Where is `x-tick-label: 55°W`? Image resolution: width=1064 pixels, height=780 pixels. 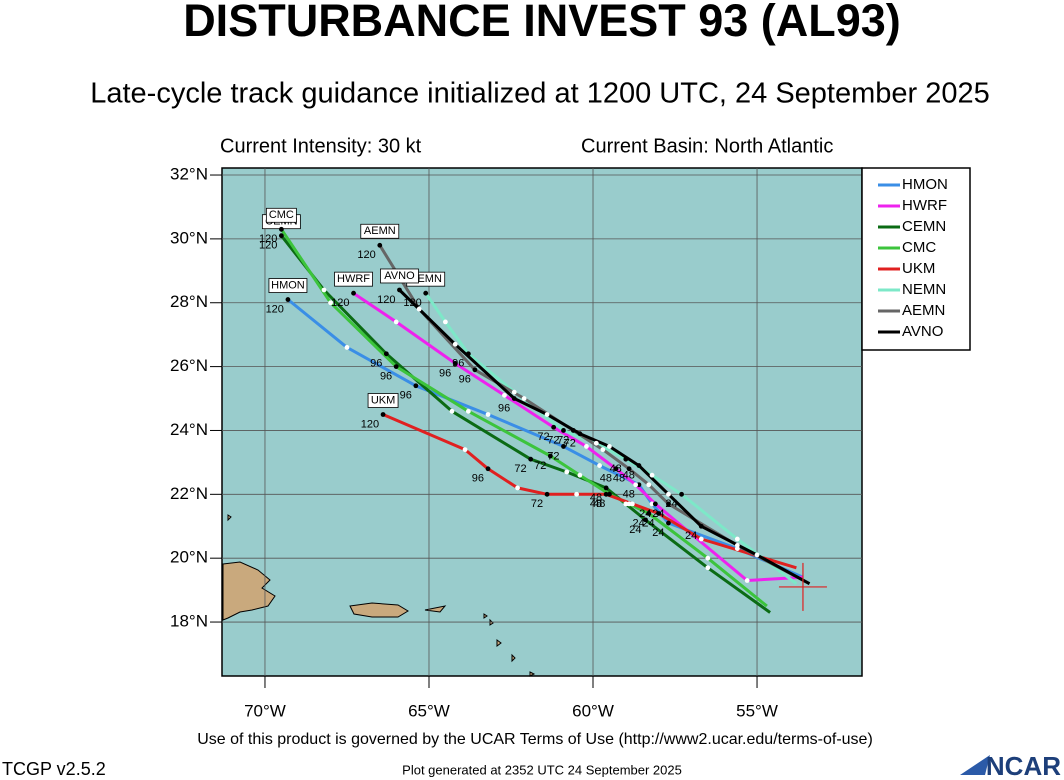
x-tick-label: 55°W is located at coordinates (757, 710).